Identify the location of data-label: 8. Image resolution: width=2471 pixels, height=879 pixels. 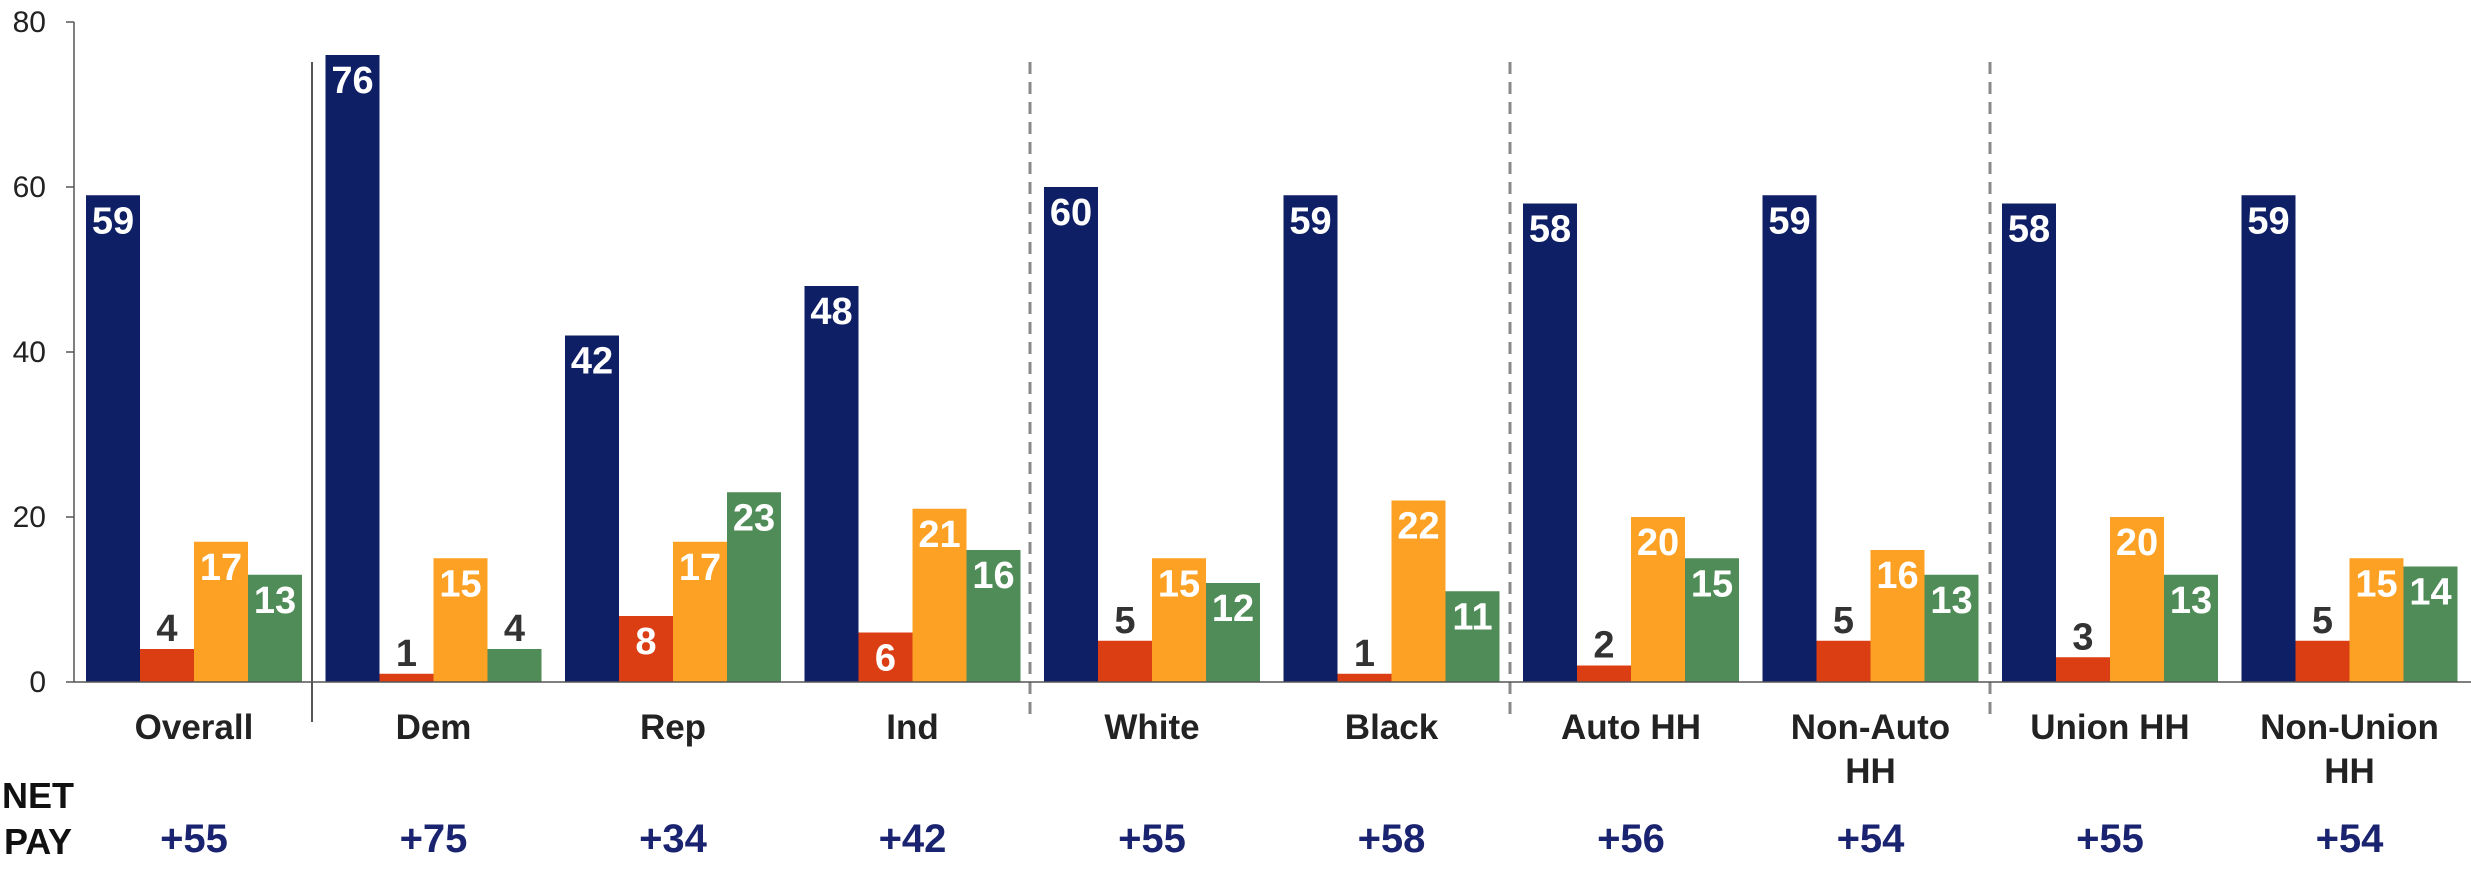
(645, 642).